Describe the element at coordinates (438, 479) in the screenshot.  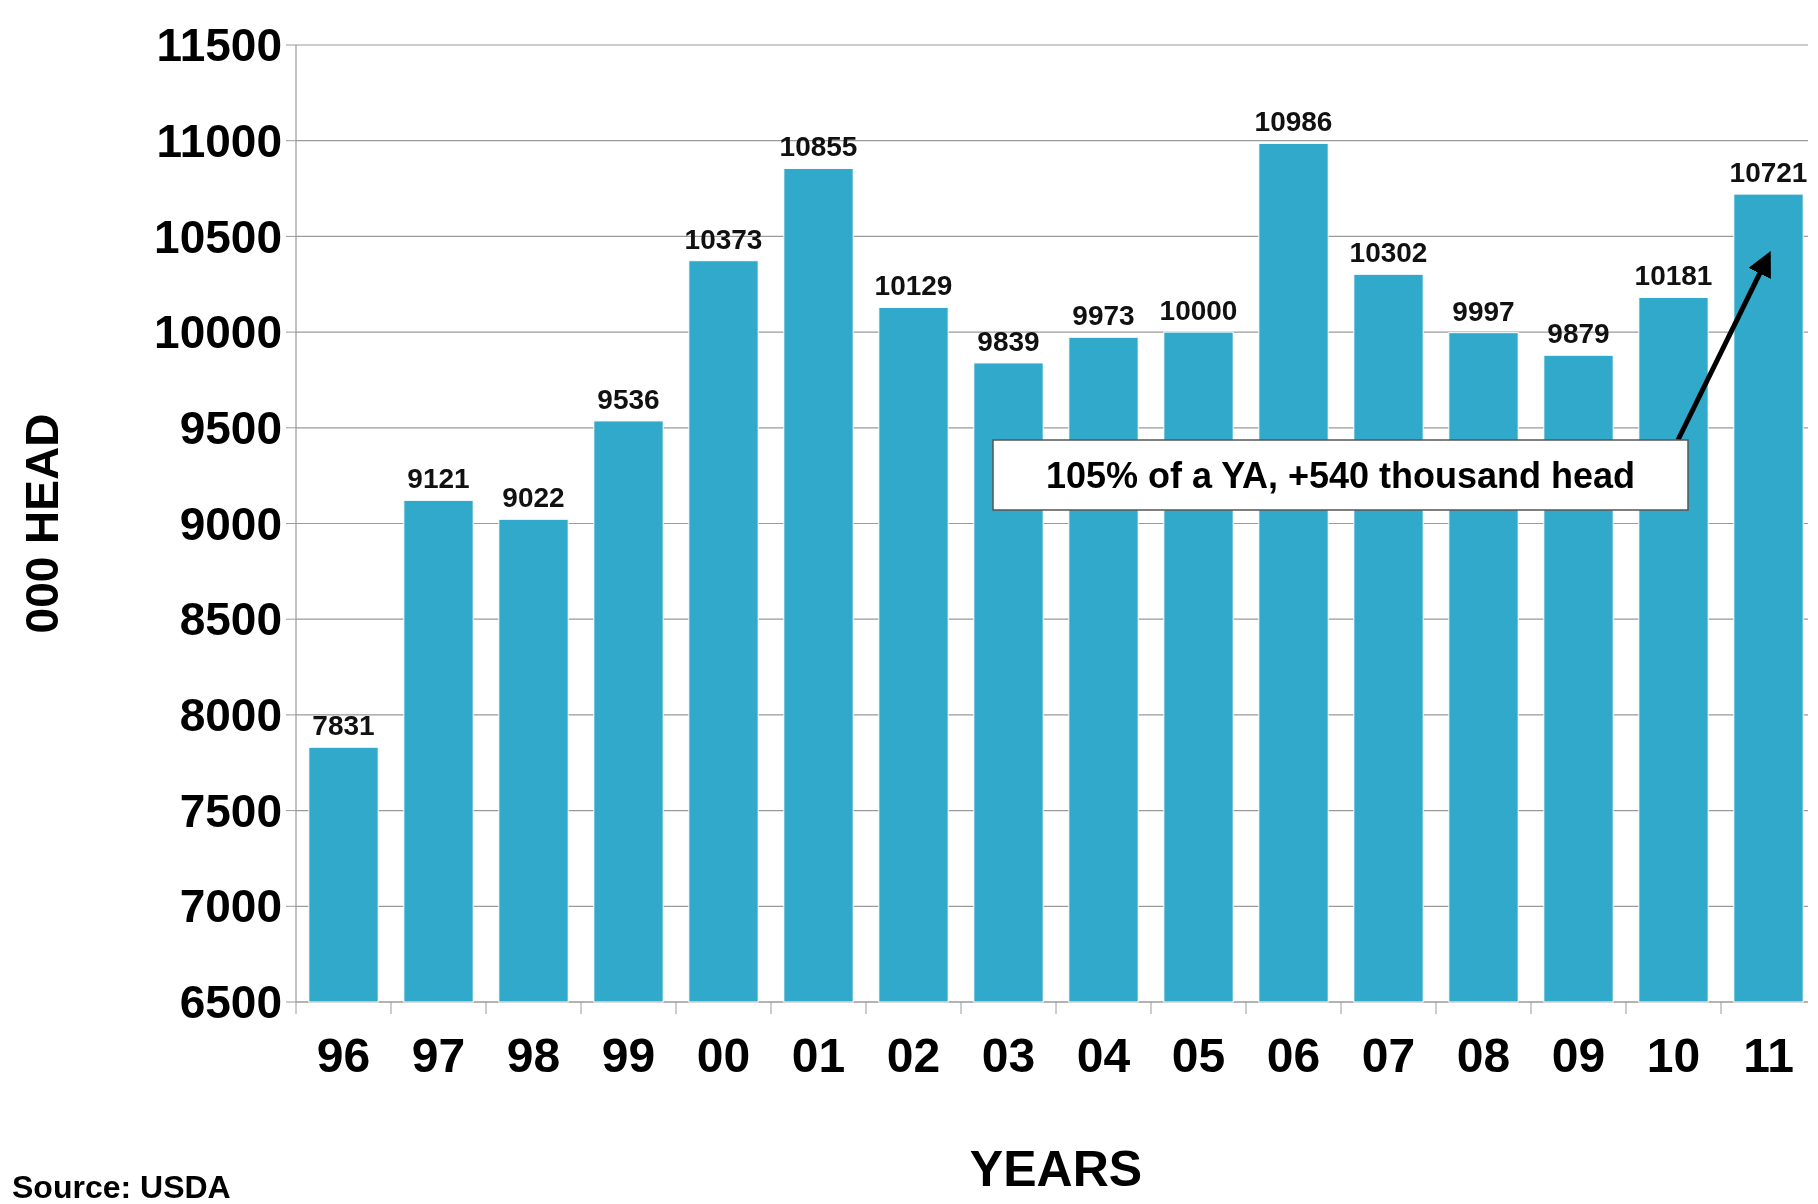
I see `data-label: 9121` at that location.